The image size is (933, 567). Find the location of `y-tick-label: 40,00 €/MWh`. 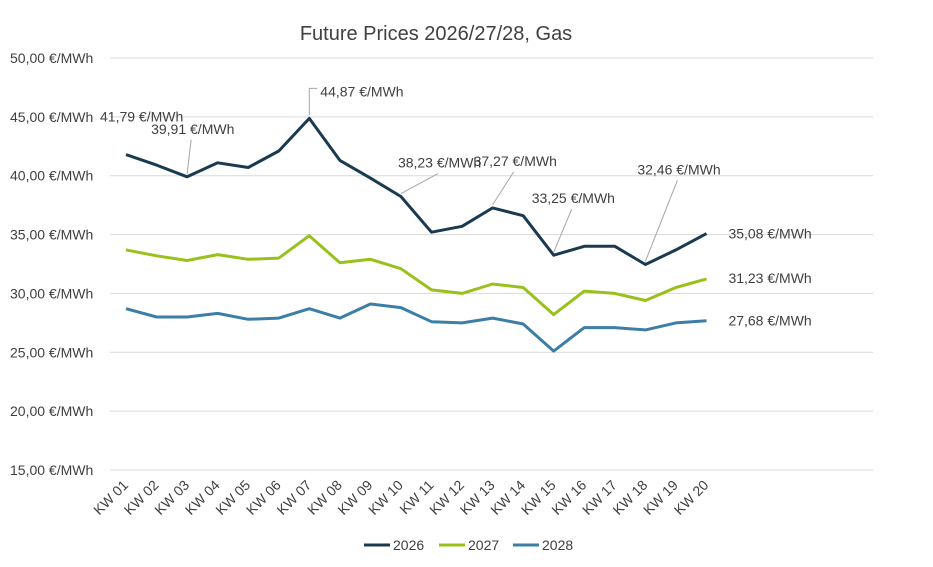

y-tick-label: 40,00 €/MWh is located at coordinates (51, 176).